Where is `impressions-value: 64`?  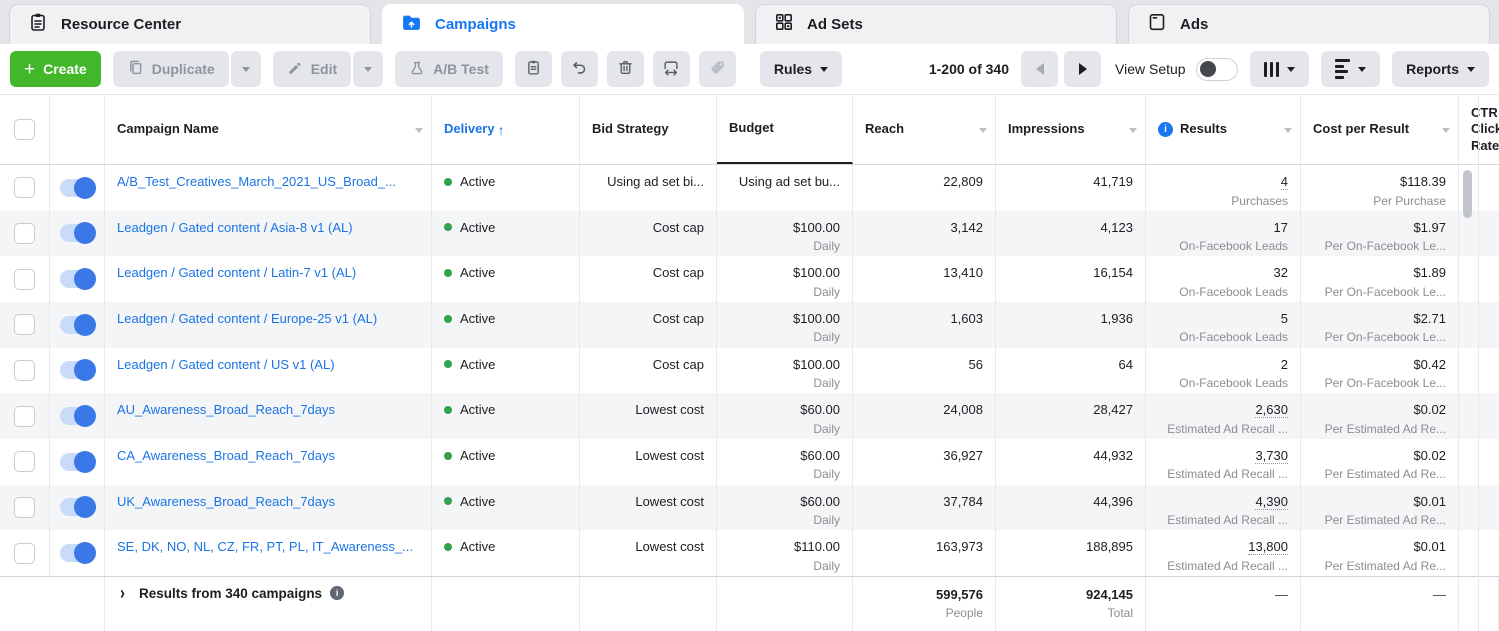 impressions-value: 64 is located at coordinates (1125, 364).